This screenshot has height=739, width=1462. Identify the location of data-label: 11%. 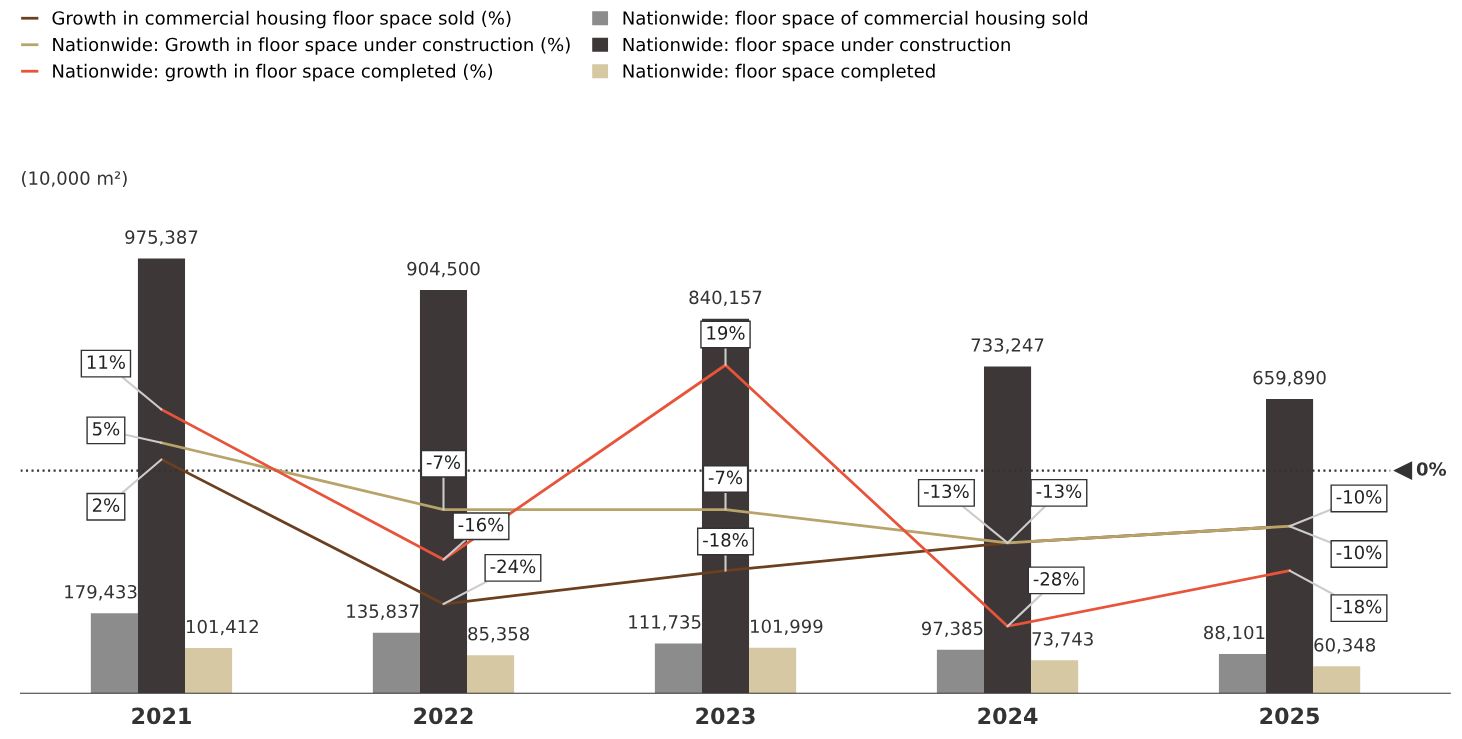
(106, 362).